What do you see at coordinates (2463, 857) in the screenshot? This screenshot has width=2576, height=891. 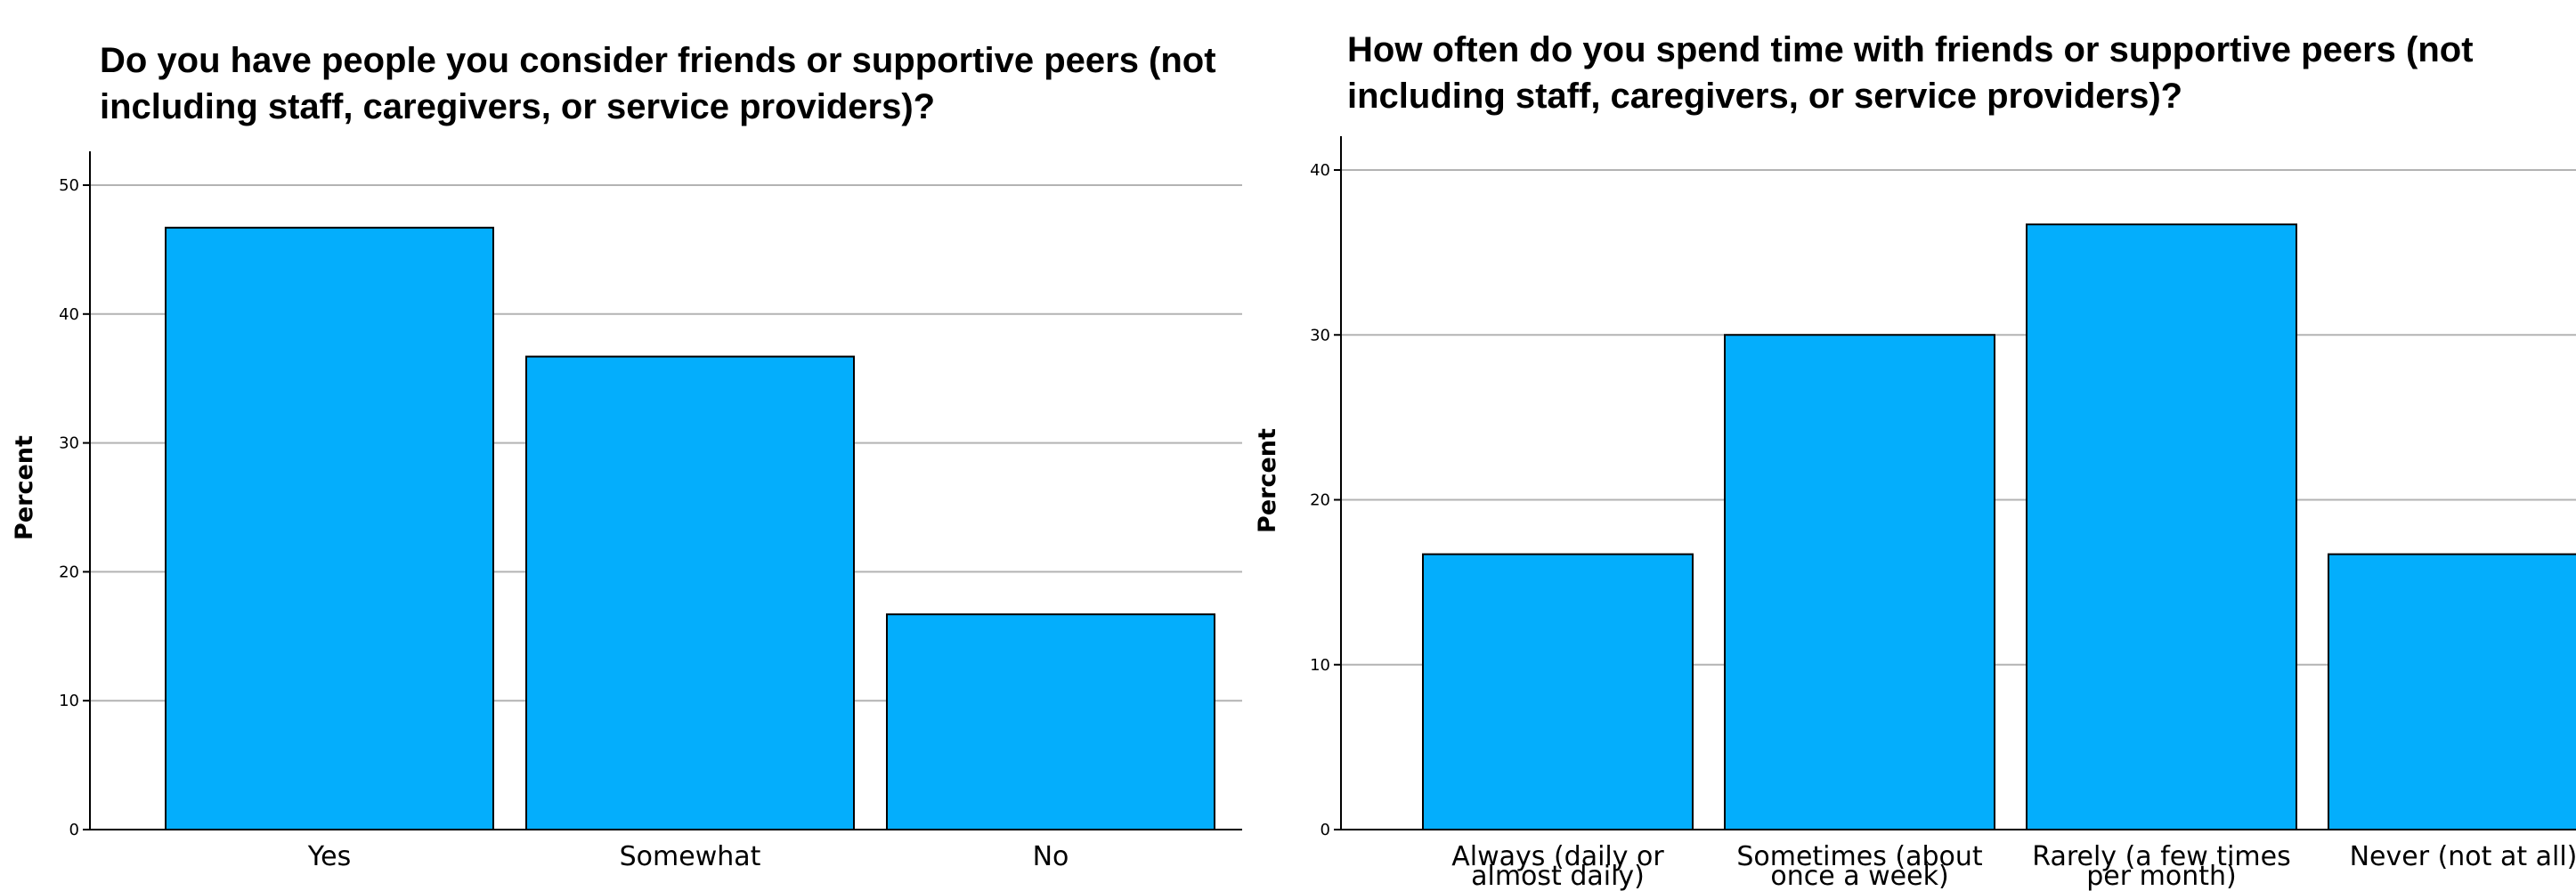 I see `x-category-label: Never (not at all)` at bounding box center [2463, 857].